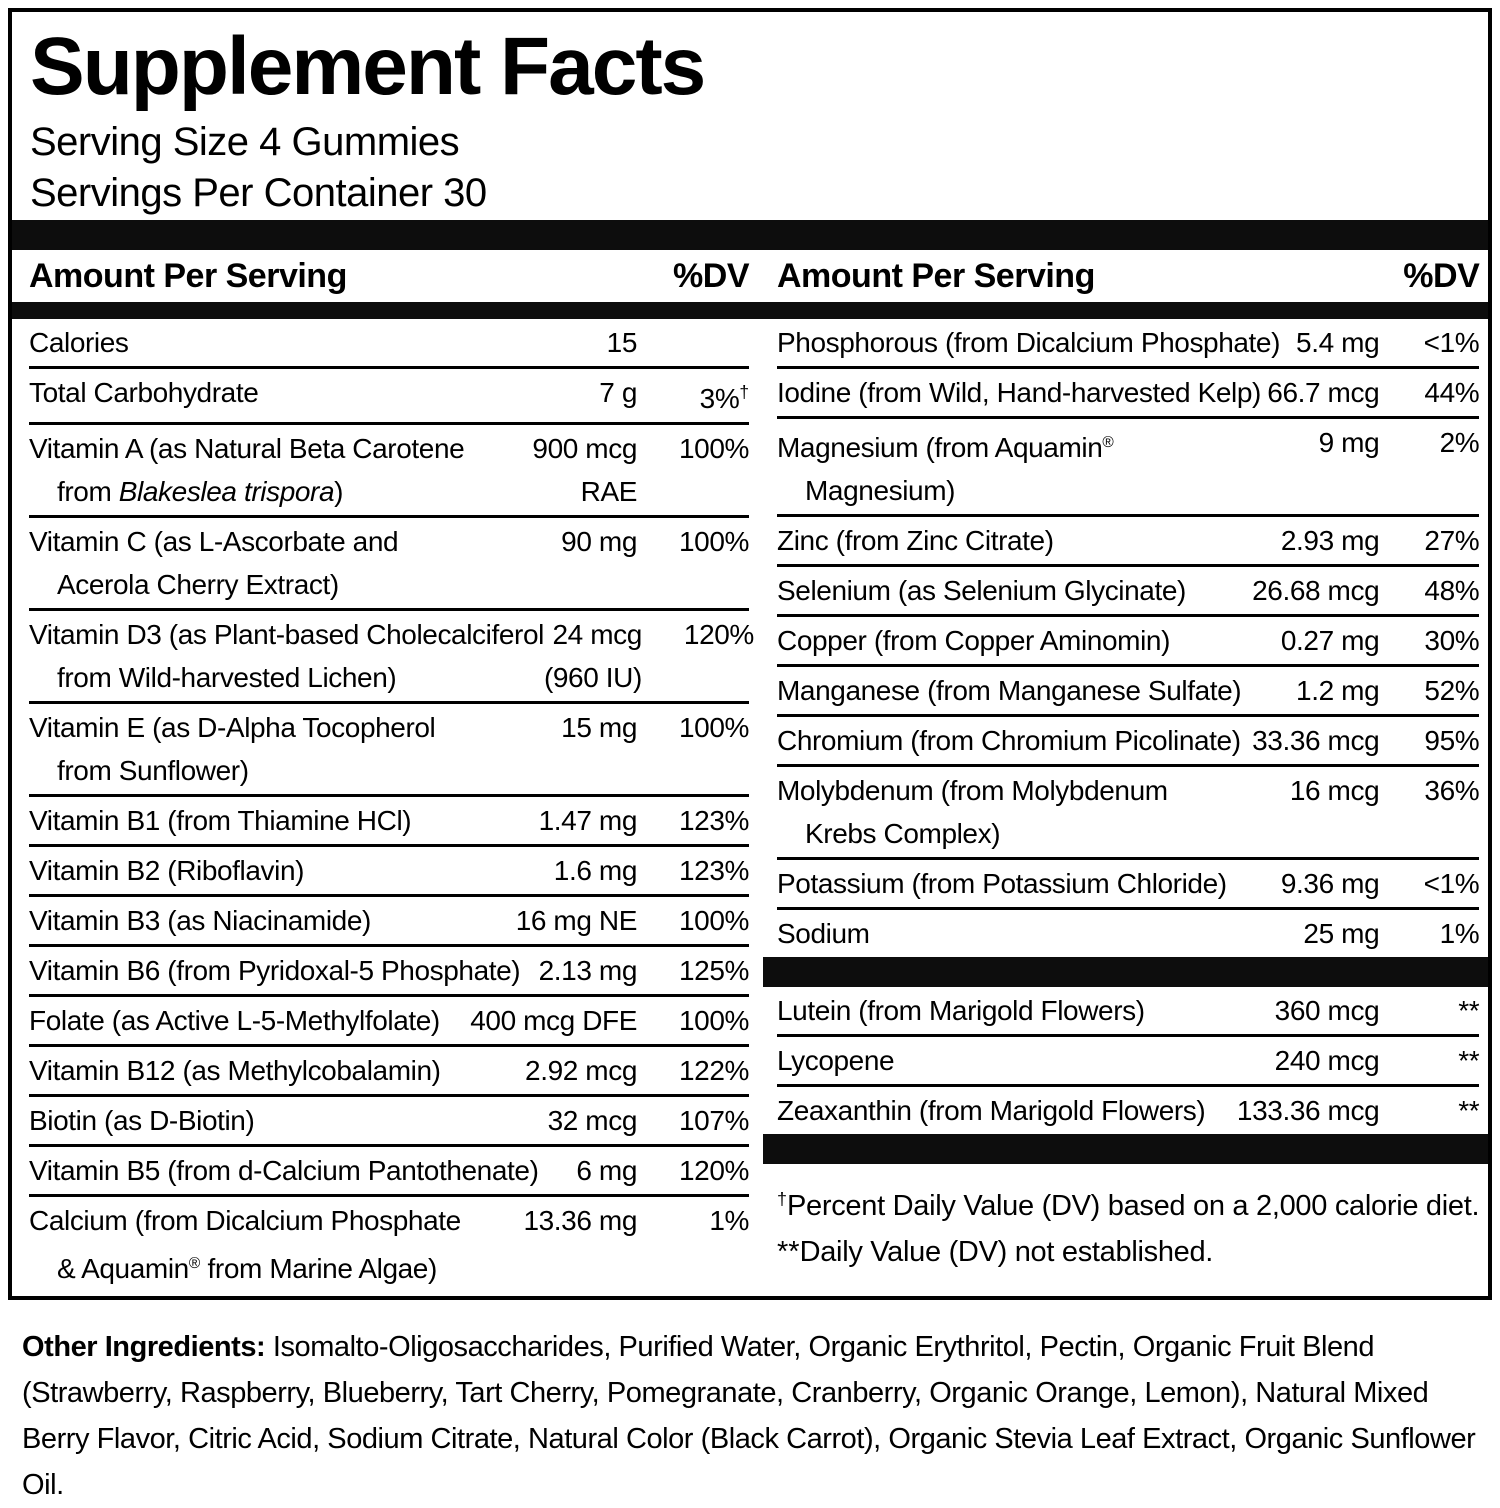  I want to click on nutrient-amount: 400 mcg DFE, so click(553, 1020).